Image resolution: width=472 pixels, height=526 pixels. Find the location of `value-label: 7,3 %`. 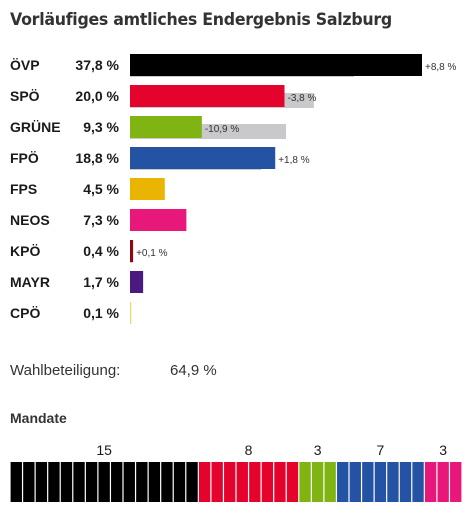

value-label: 7,3 % is located at coordinates (101, 220).